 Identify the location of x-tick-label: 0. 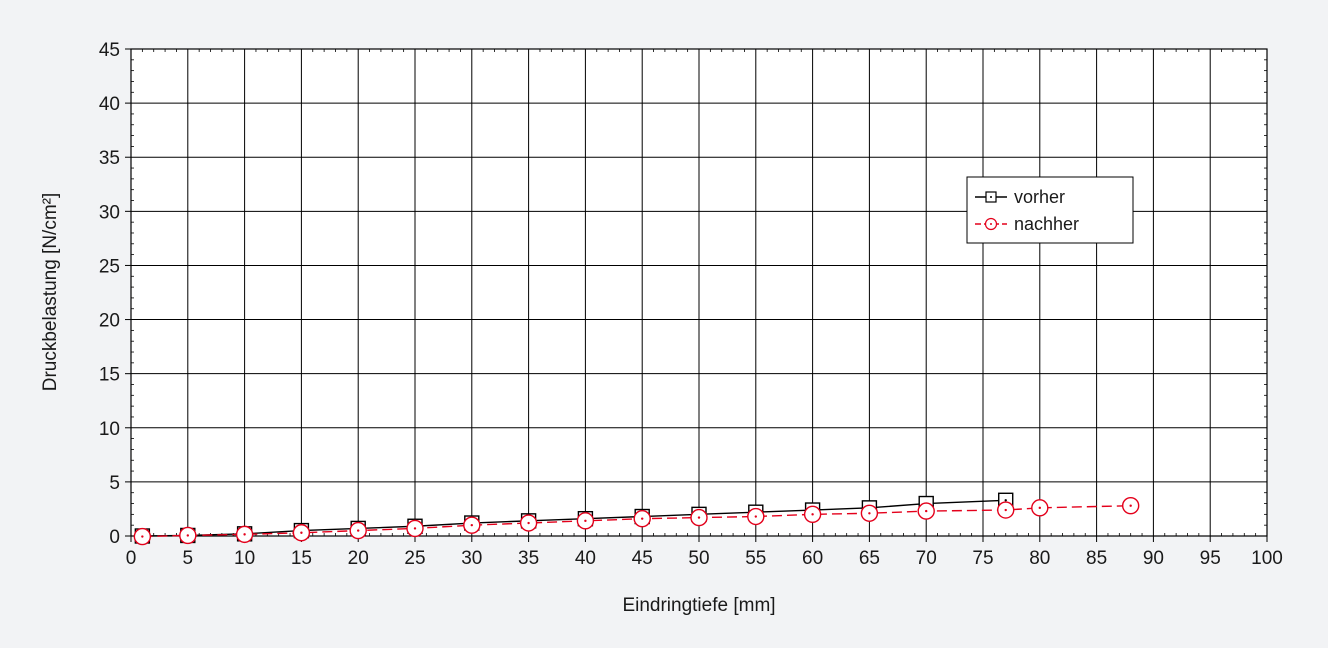
(131, 558).